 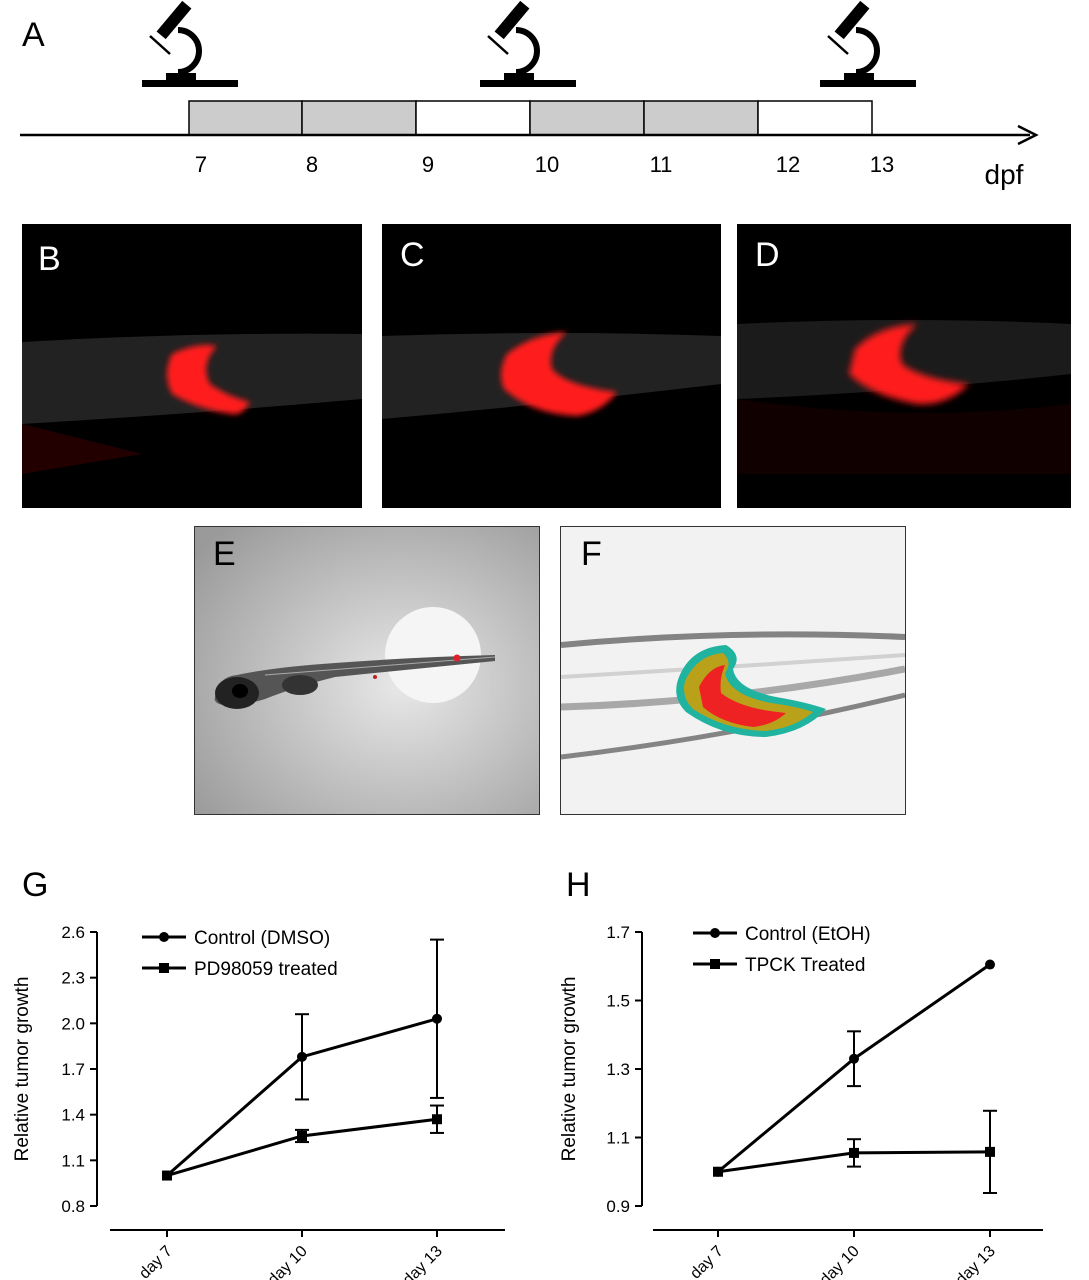 What do you see at coordinates (49, 259) in the screenshot?
I see `panel-b-letter: B` at bounding box center [49, 259].